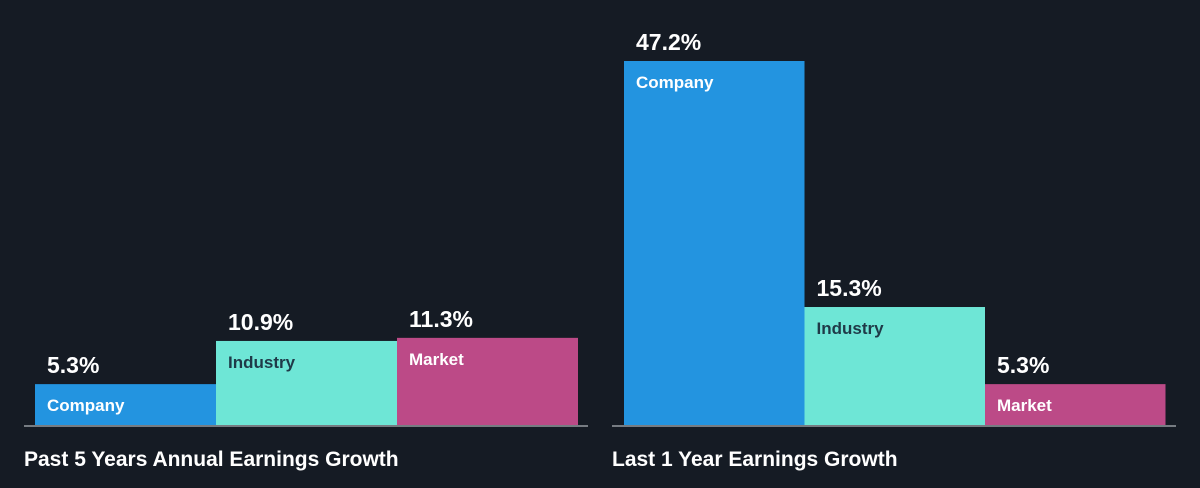 The width and height of the screenshot is (1200, 488). I want to click on chart-title: Last 1 Year Earnings Growth, so click(755, 459).